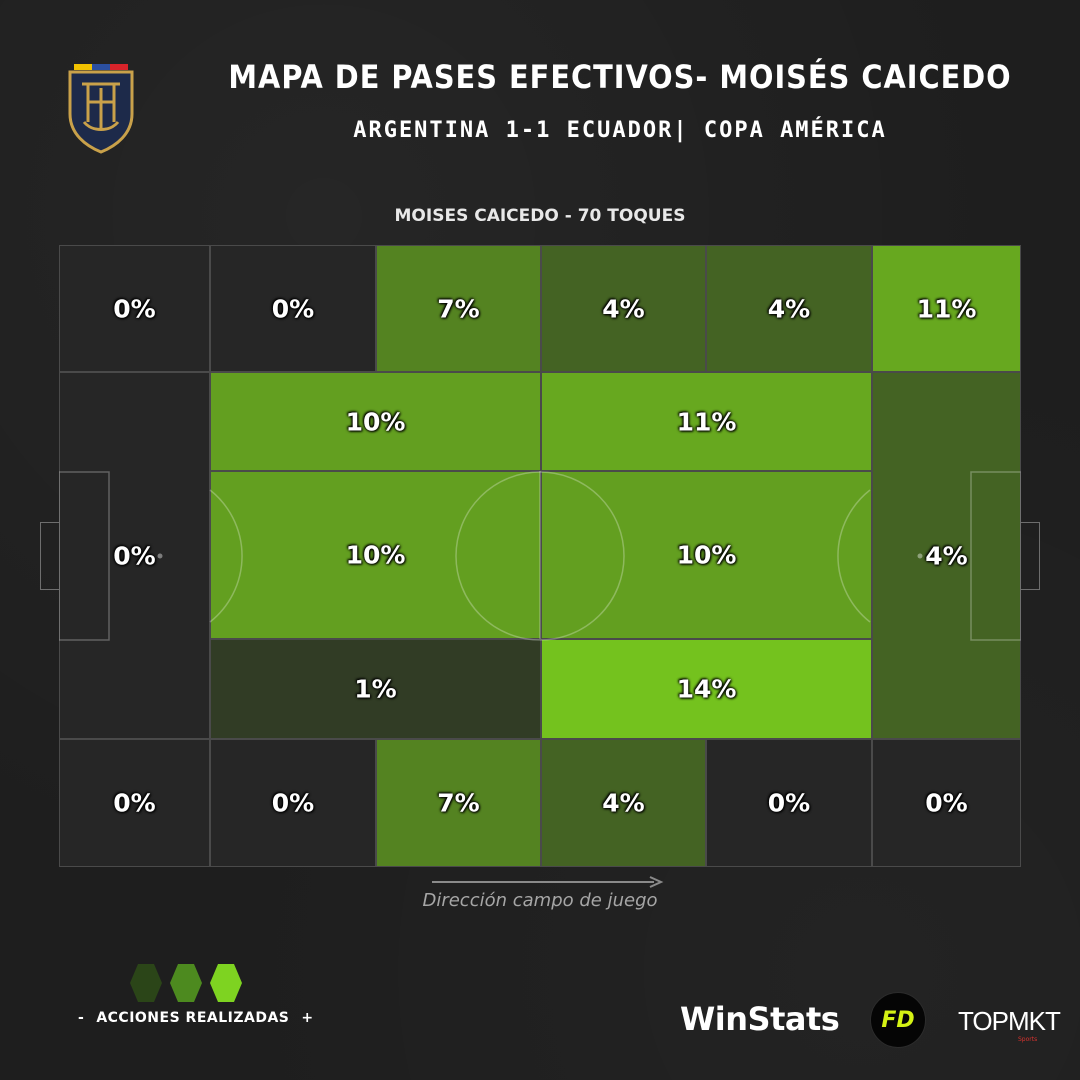 This screenshot has height=1080, width=1080. I want to click on left-goal-area, so click(84, 556).